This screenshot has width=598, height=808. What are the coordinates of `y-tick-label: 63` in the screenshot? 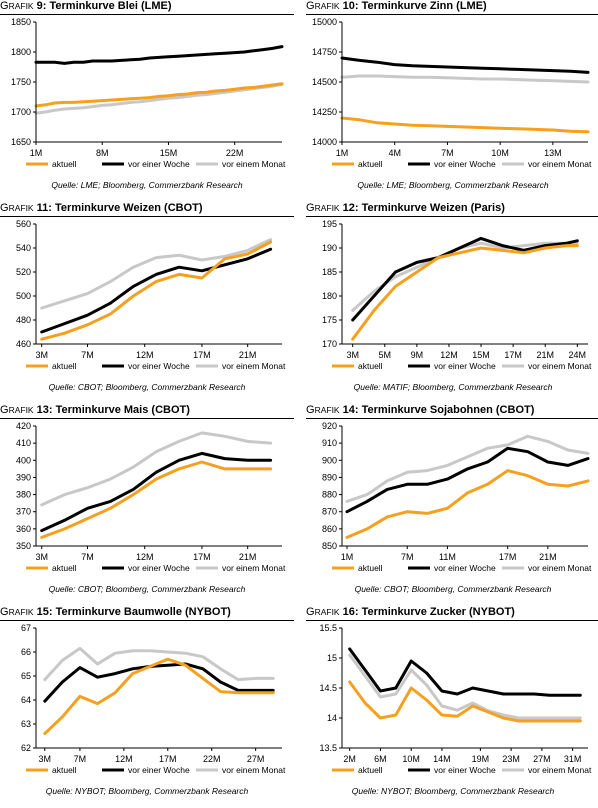 It's located at (26, 724).